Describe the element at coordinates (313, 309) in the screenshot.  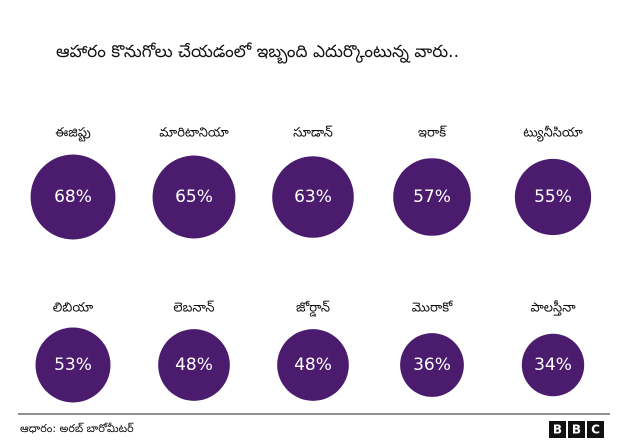
I see `category-label: జోర్డాన్` at that location.